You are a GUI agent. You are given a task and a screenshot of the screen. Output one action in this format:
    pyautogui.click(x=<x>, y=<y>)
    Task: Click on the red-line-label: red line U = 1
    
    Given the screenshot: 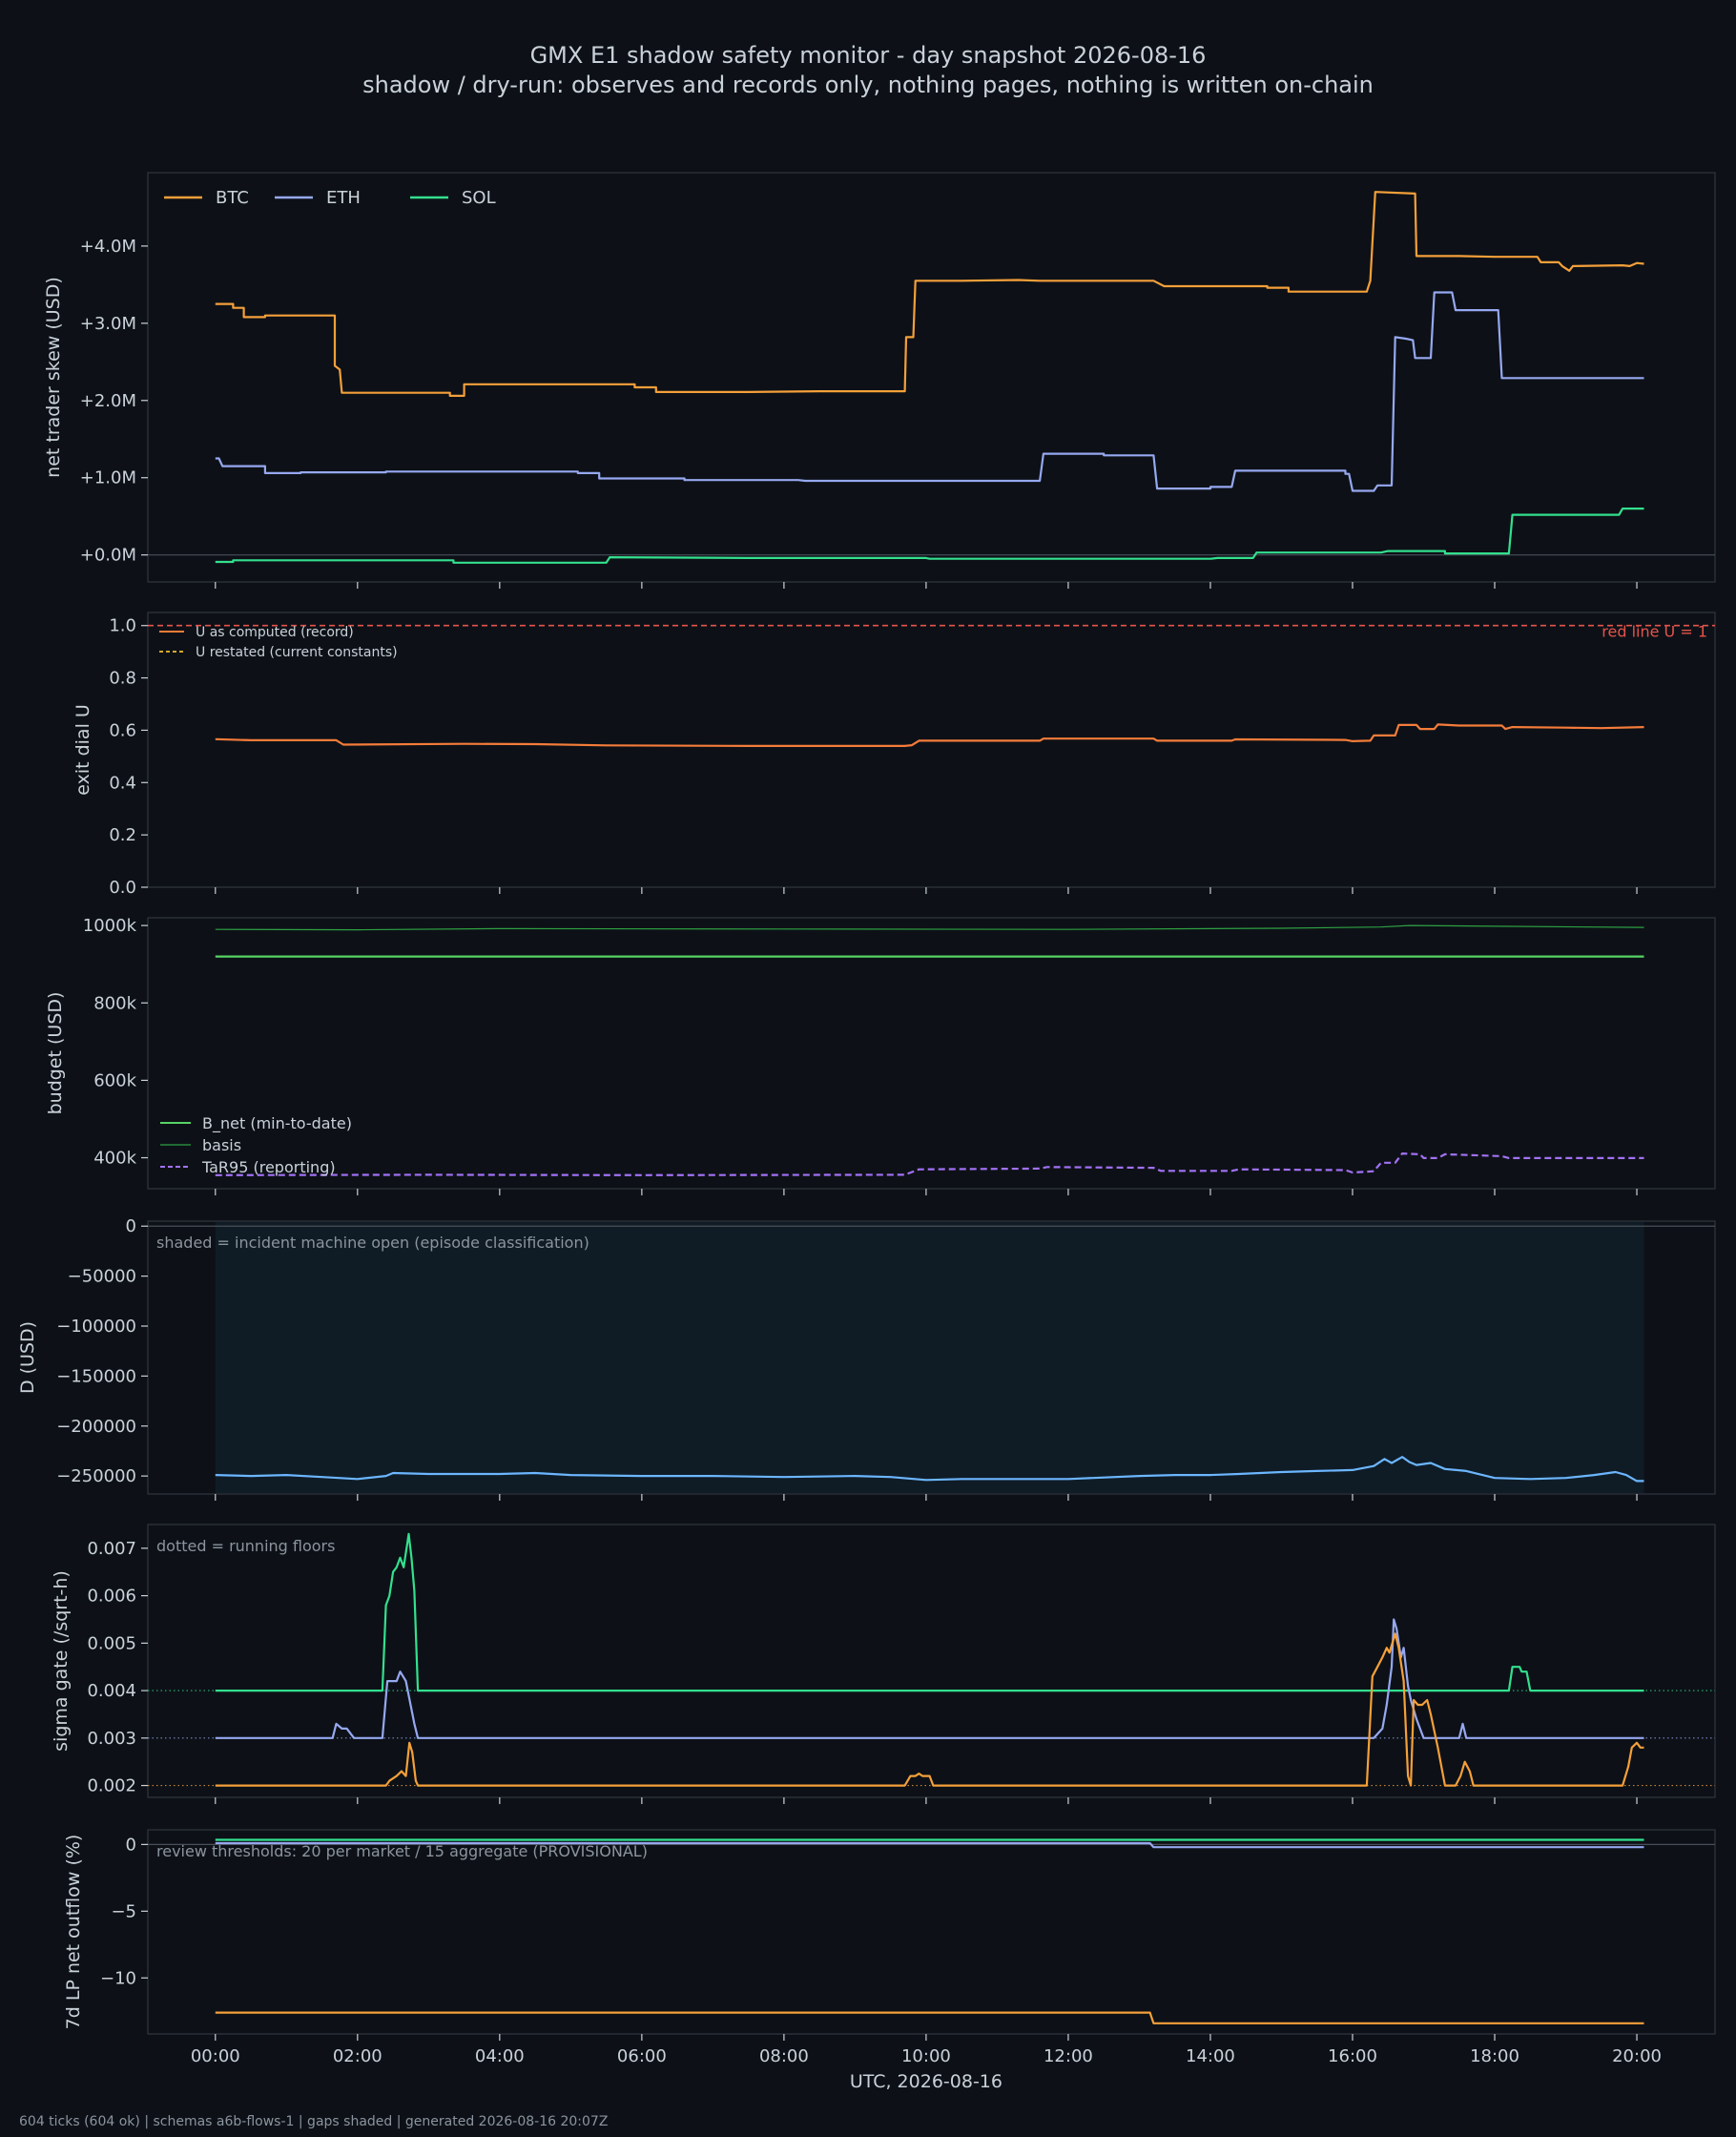 What is the action you would take?
    pyautogui.click(x=1654, y=632)
    